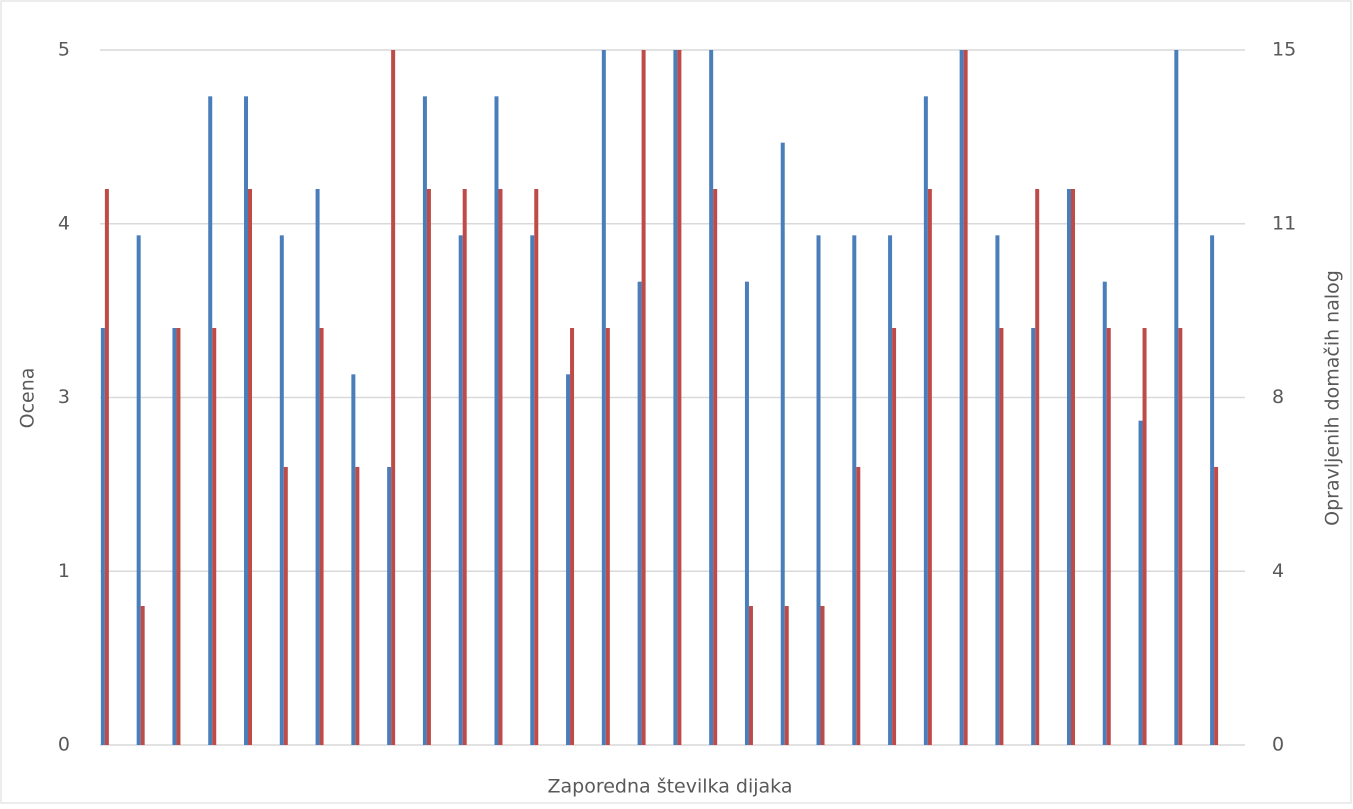  What do you see at coordinates (64, 223) in the screenshot?
I see `y-tick-label: 4` at bounding box center [64, 223].